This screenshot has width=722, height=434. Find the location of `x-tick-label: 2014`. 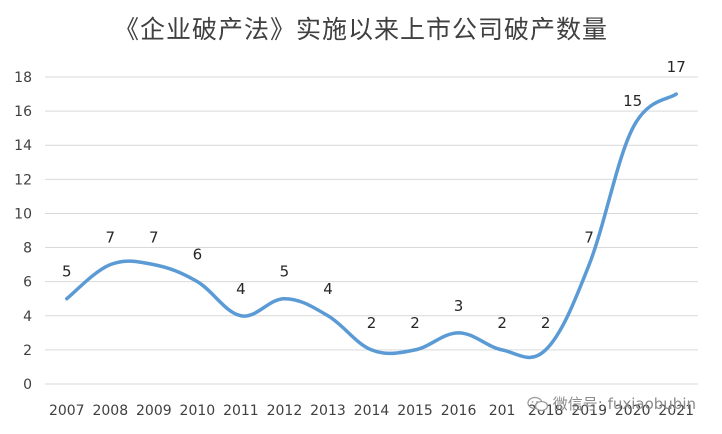

x-tick-label: 2014 is located at coordinates (372, 411).